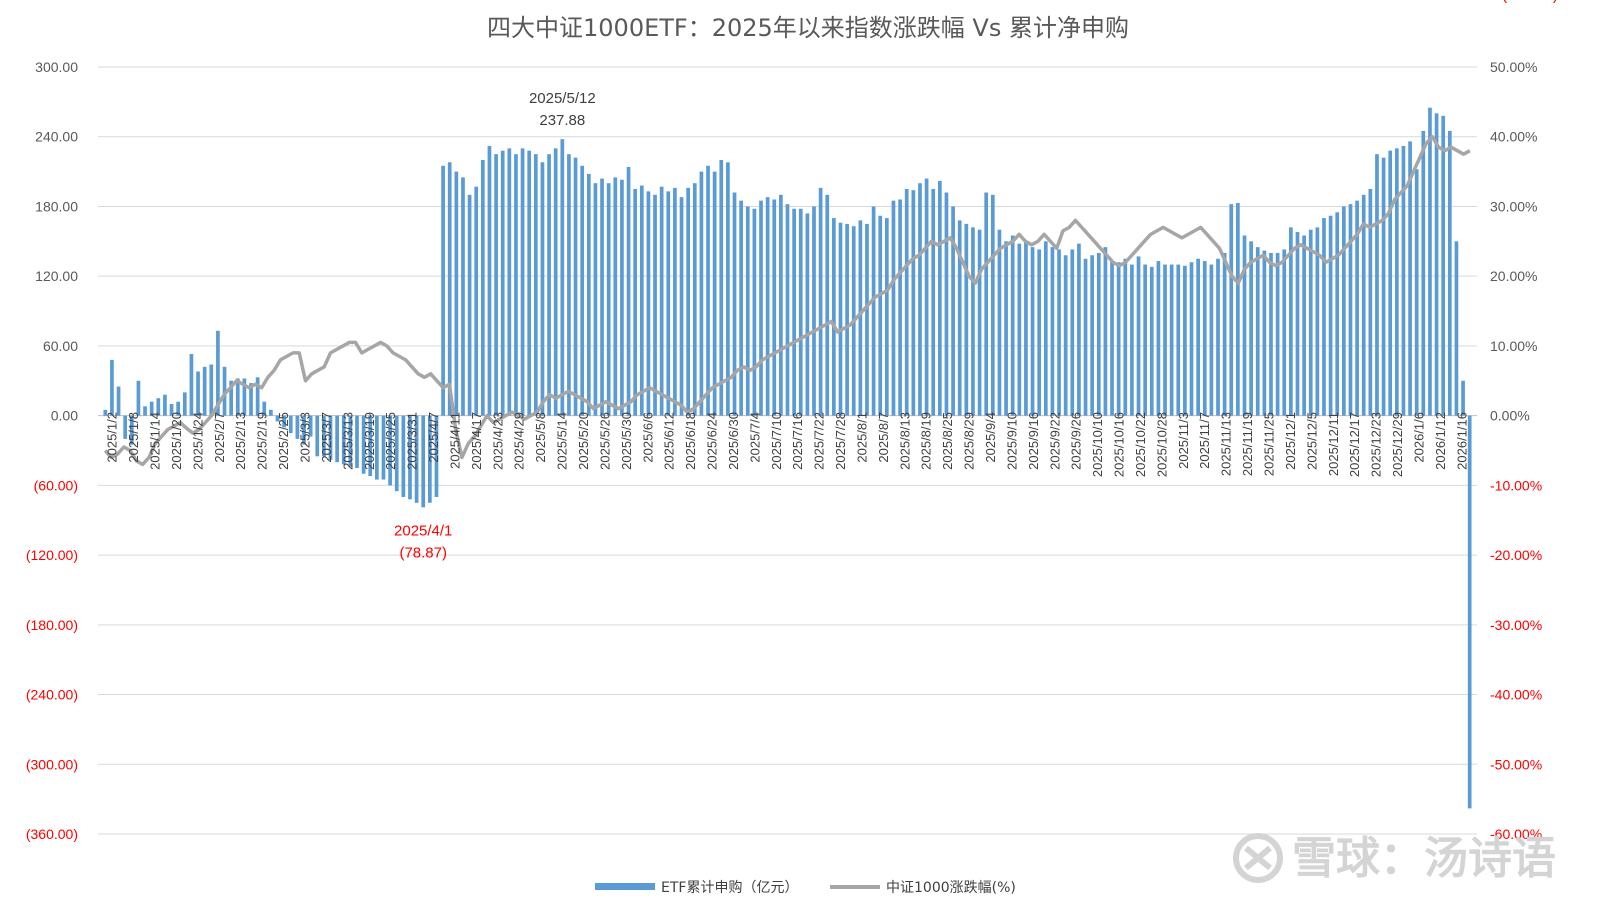  What do you see at coordinates (861, 437) in the screenshot?
I see `x-tick-label: 2025/8/1` at bounding box center [861, 437].